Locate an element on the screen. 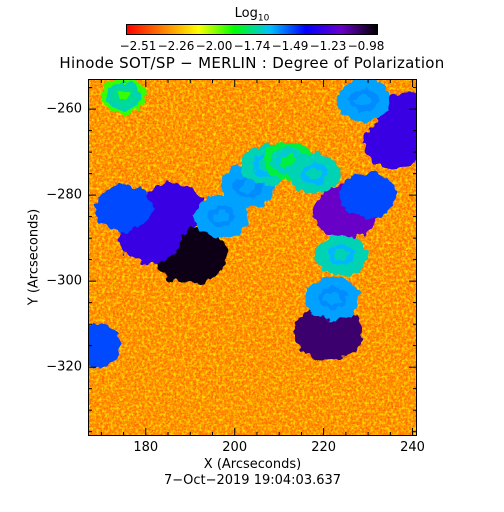 The height and width of the screenshot is (512, 504). x-axis-label: X (Arcseconds) is located at coordinates (252, 464).